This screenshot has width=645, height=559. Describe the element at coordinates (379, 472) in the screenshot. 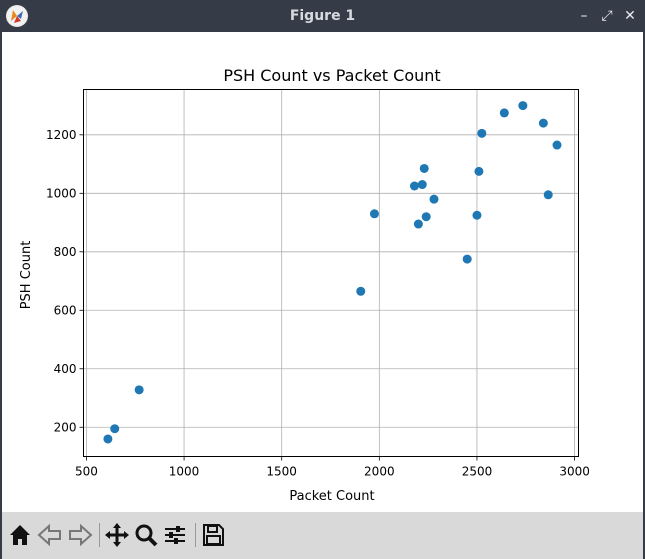

I see `x-tick-label: 2000` at that location.